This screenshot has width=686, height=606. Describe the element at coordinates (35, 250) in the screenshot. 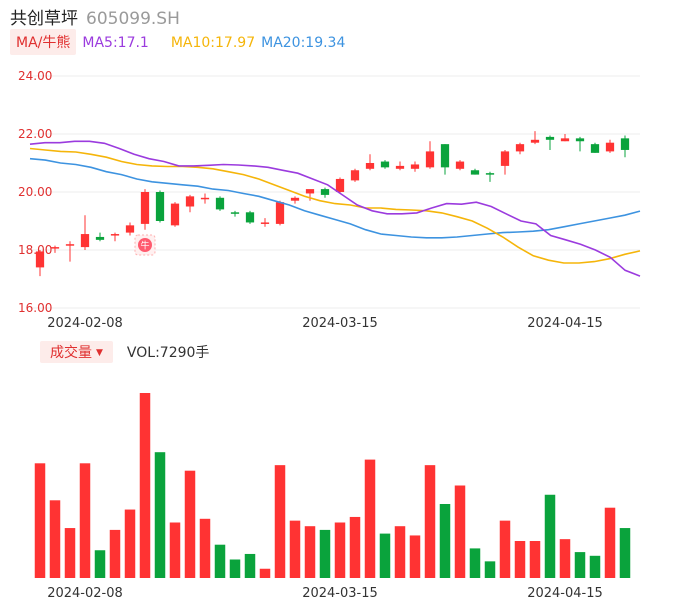

I see `price-tick-label: 18.00` at that location.